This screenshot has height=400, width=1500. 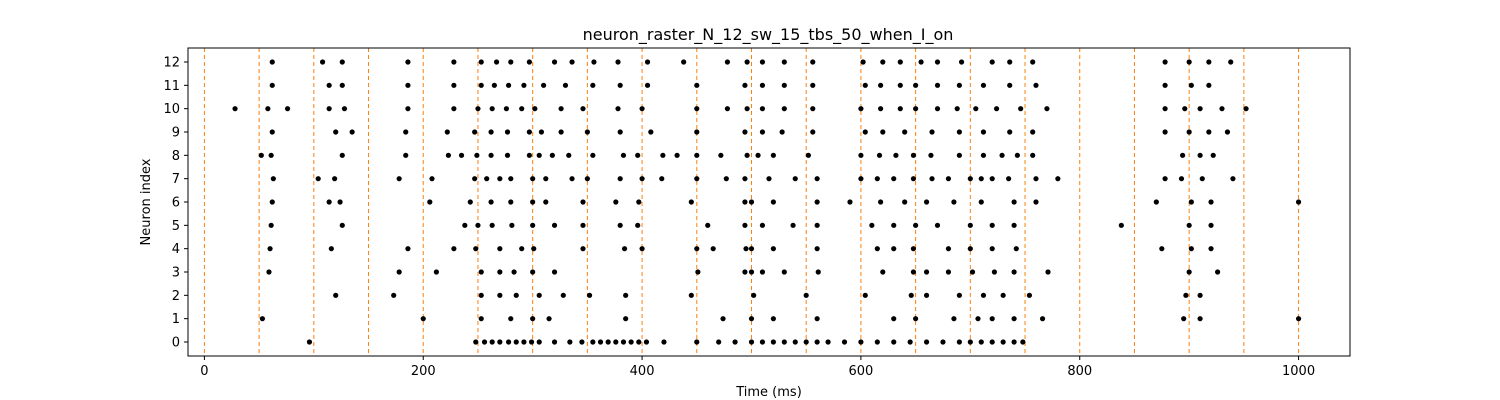 I want to click on y-tick-label: 9, so click(x=176, y=133).